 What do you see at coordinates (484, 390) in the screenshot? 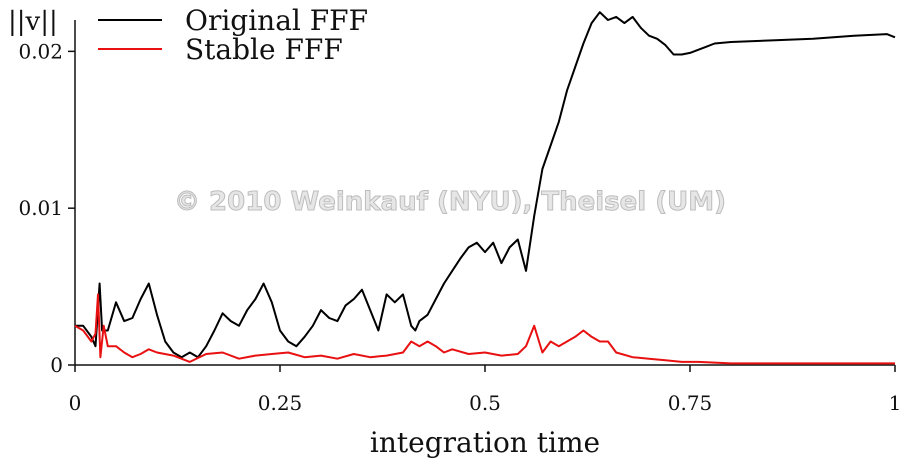
I see `x-ticks: 0 0.25 0.5 0.75 1` at bounding box center [484, 390].